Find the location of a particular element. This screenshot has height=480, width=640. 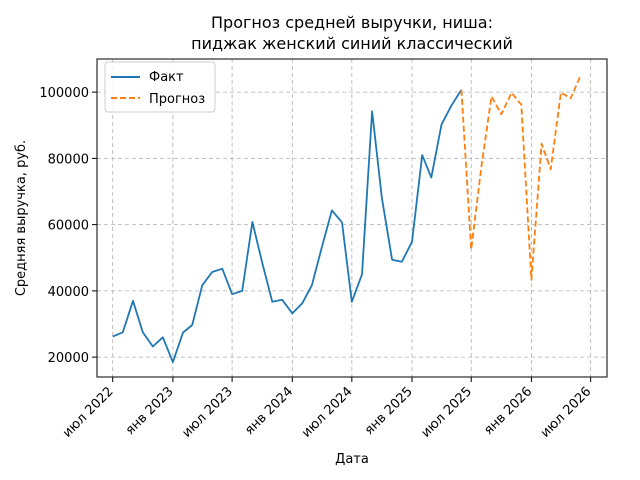

x-tick-label: янв 2023 is located at coordinates (150, 411).